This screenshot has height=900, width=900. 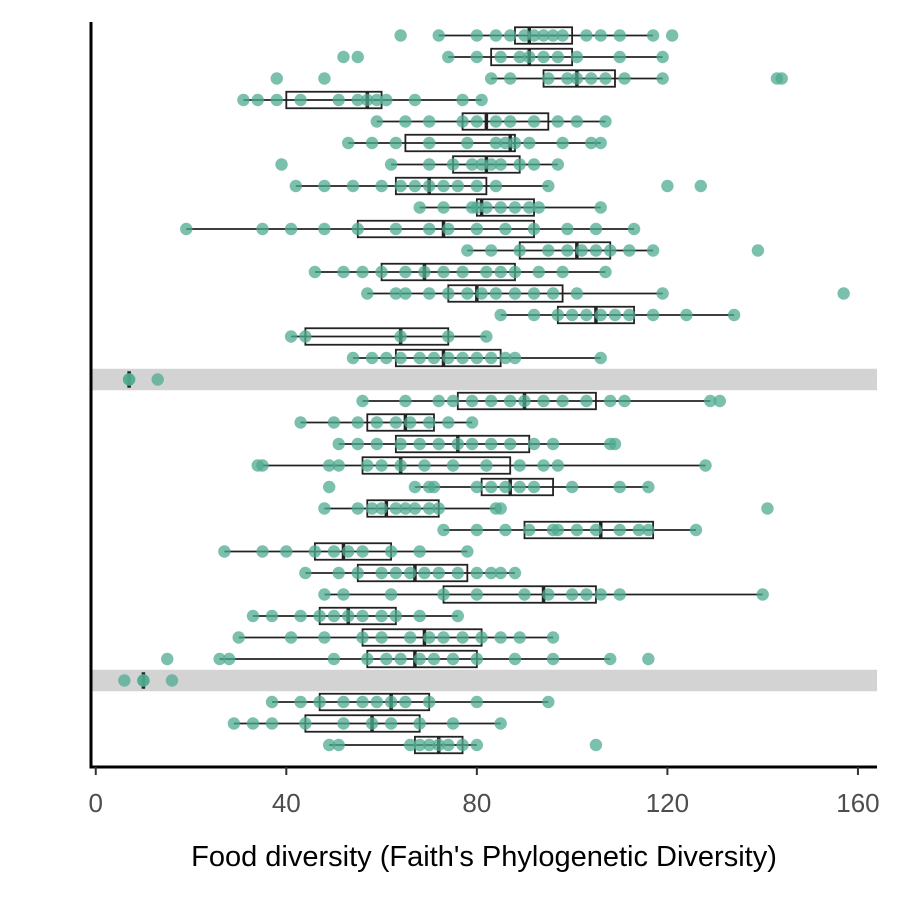 What do you see at coordinates (286, 803) in the screenshot?
I see `x-tick-label: 40` at bounding box center [286, 803].